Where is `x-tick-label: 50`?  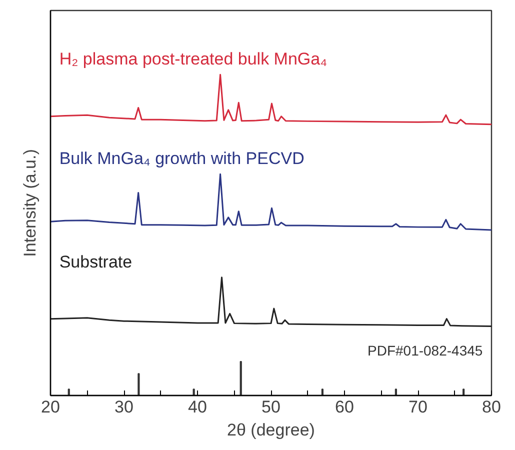
x-tick-label: 50 is located at coordinates (271, 407).